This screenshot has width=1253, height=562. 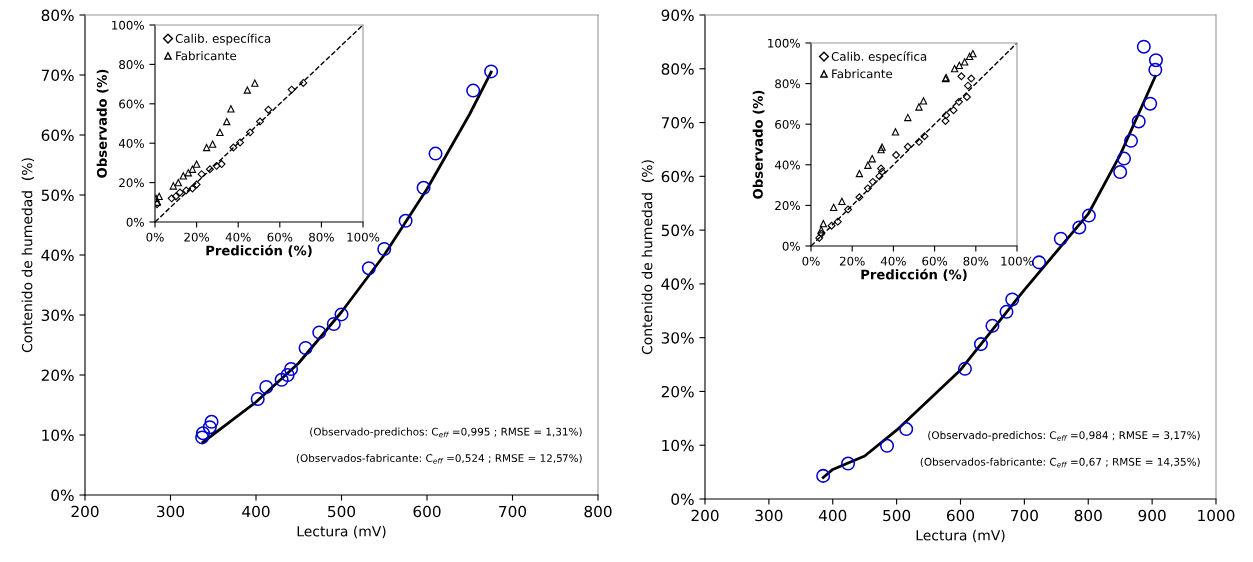 What do you see at coordinates (439, 458) in the screenshot?
I see `annotation: (Observados-fabricante: C$_{eff}$ =0,524 ; RMSE = 12,57%)` at bounding box center [439, 458].